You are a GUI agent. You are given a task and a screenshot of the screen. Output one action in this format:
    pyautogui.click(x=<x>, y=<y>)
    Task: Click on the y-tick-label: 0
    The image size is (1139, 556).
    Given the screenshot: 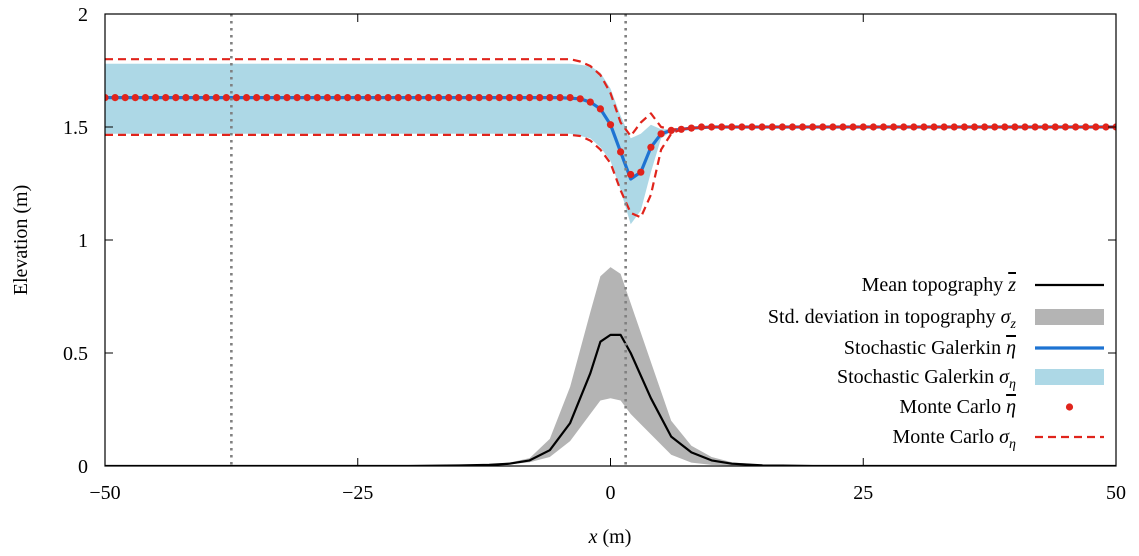 What is the action you would take?
    pyautogui.click(x=83, y=467)
    